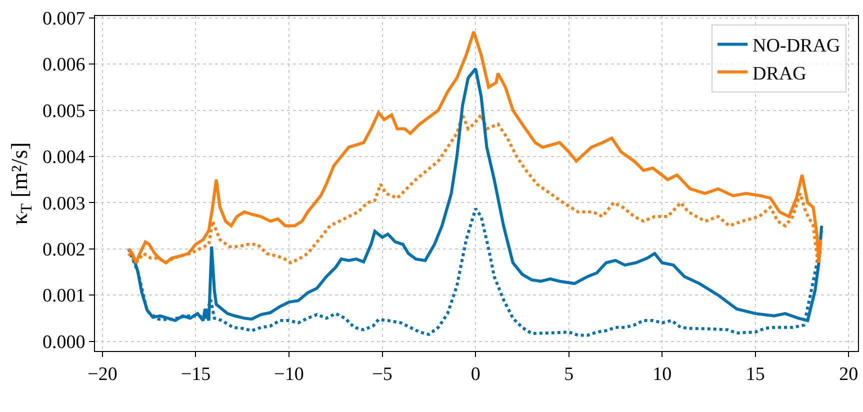 This screenshot has height=412, width=863. What do you see at coordinates (64, 250) in the screenshot?
I see `y-tick-label: 0.002` at bounding box center [64, 250].